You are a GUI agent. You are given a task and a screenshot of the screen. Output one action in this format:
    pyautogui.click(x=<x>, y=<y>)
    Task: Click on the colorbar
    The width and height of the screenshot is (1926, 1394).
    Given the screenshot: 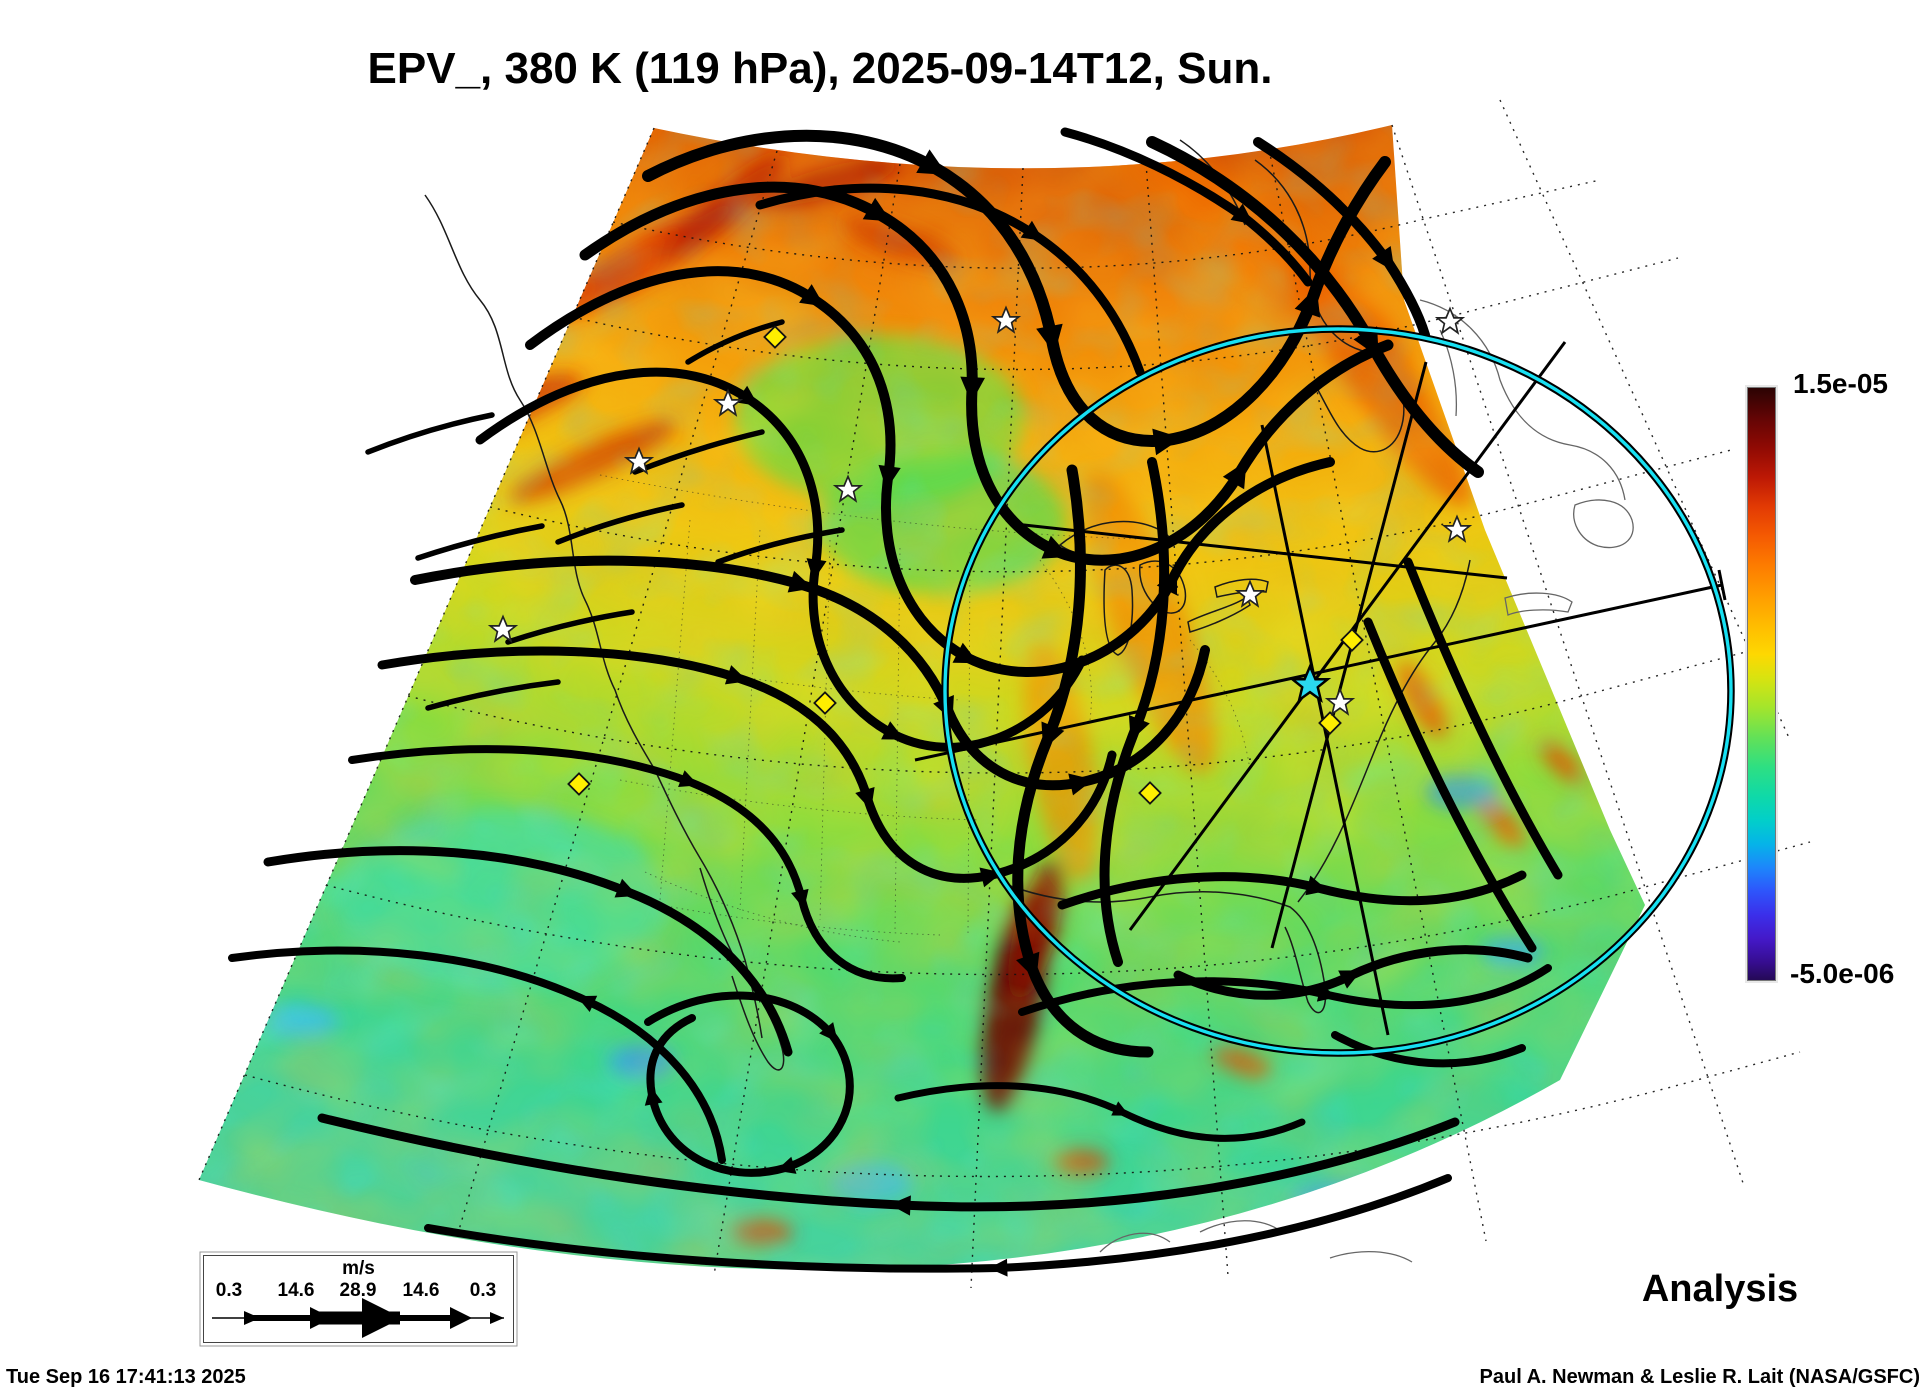 What is the action you would take?
    pyautogui.click(x=1761, y=684)
    